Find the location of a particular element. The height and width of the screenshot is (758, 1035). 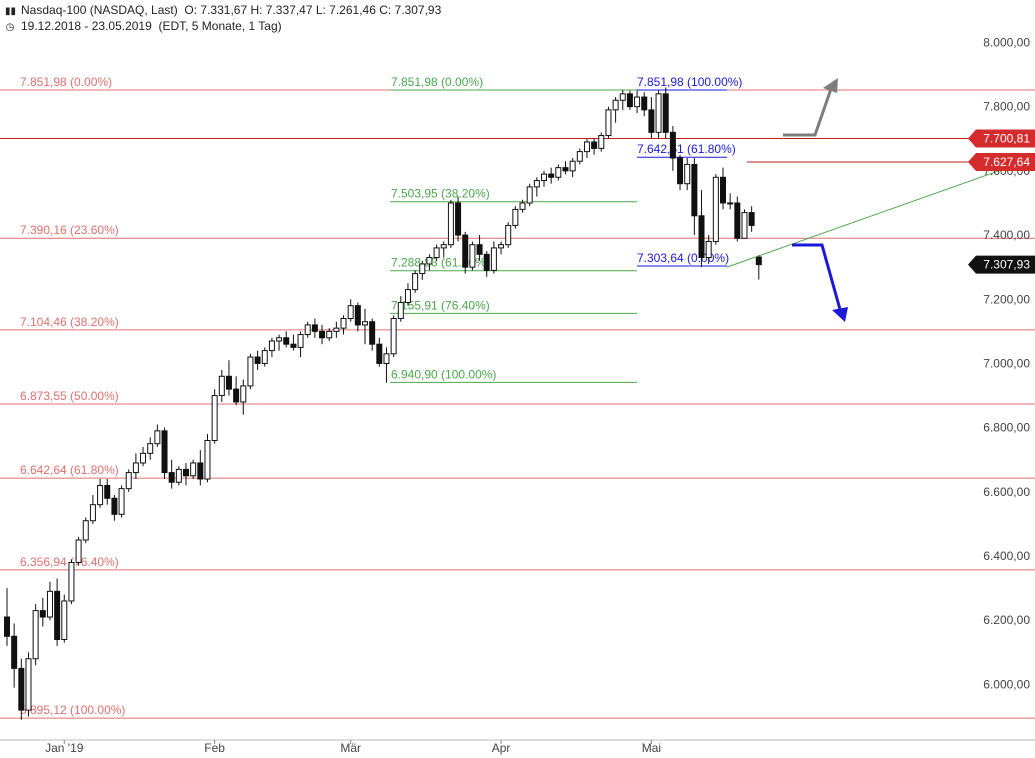

trend-line is located at coordinates (880, 212).